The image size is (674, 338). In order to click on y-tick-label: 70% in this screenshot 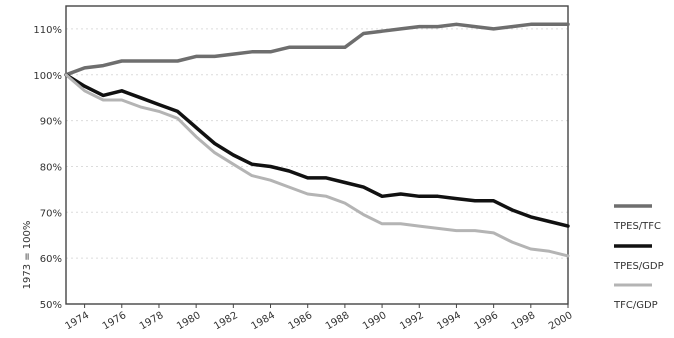, I will do `click(51, 213)`.